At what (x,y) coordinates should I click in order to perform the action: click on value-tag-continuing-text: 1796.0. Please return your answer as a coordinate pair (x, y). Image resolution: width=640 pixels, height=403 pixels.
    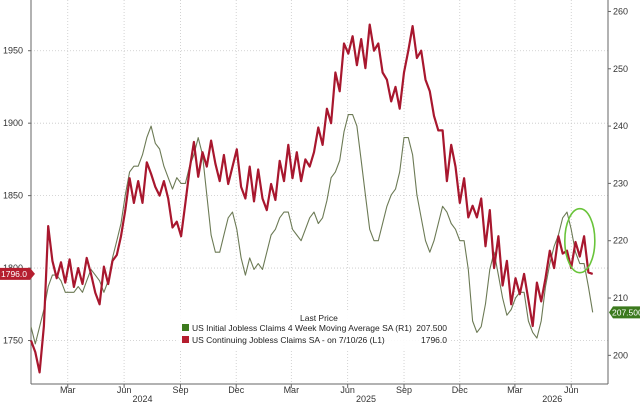
    Looking at the image, I should click on (14, 274).